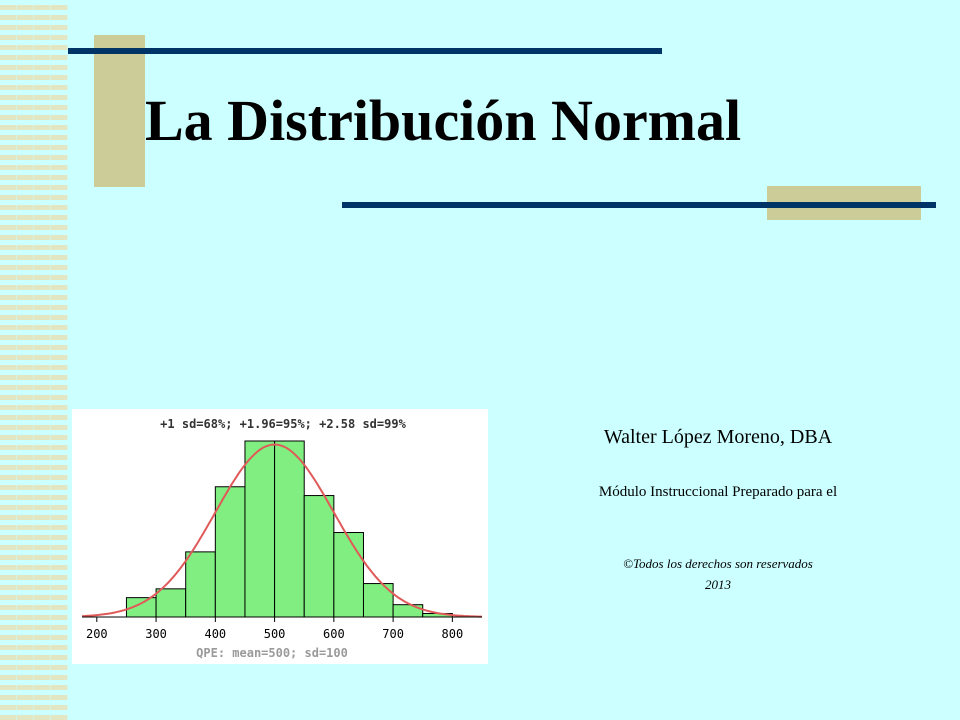 This screenshot has width=960, height=720. I want to click on decorative-block-left, so click(119, 111).